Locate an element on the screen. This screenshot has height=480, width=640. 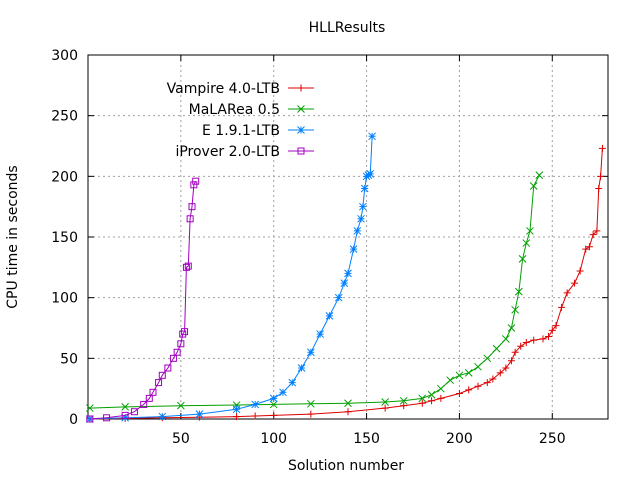
y-tick-label: 100 is located at coordinates (64, 299).